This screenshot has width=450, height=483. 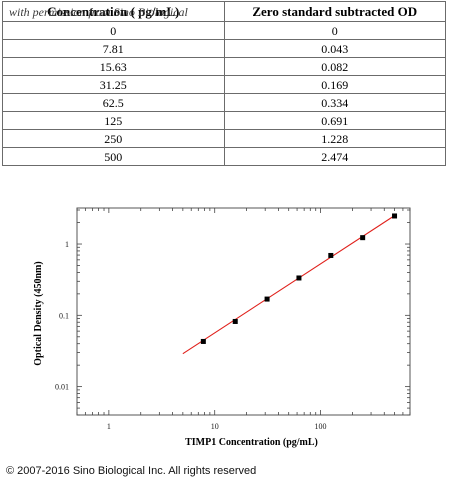 I want to click on y-axis-label: Optical Density (450nm), so click(x=38, y=313).